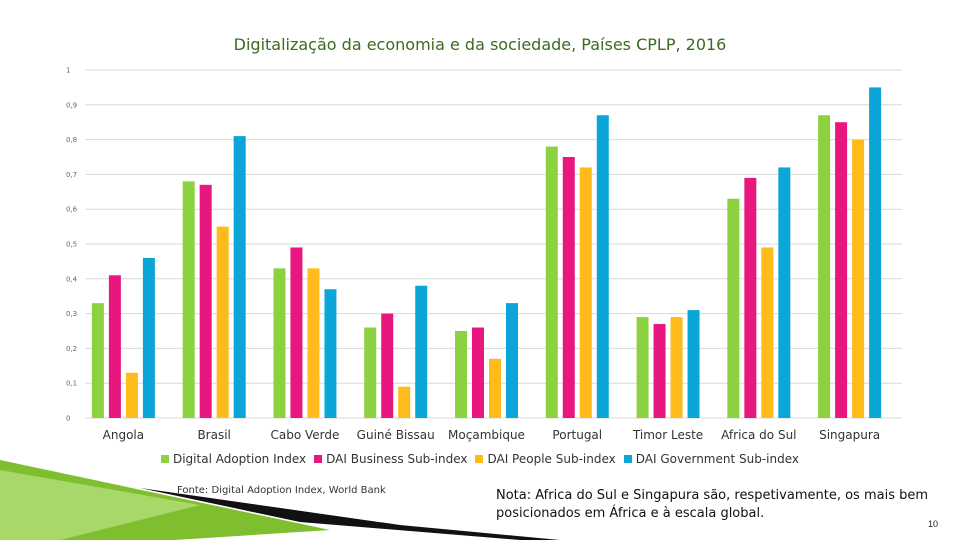 The height and width of the screenshot is (540, 960). I want to click on y-tick-label: 0, so click(68, 419).